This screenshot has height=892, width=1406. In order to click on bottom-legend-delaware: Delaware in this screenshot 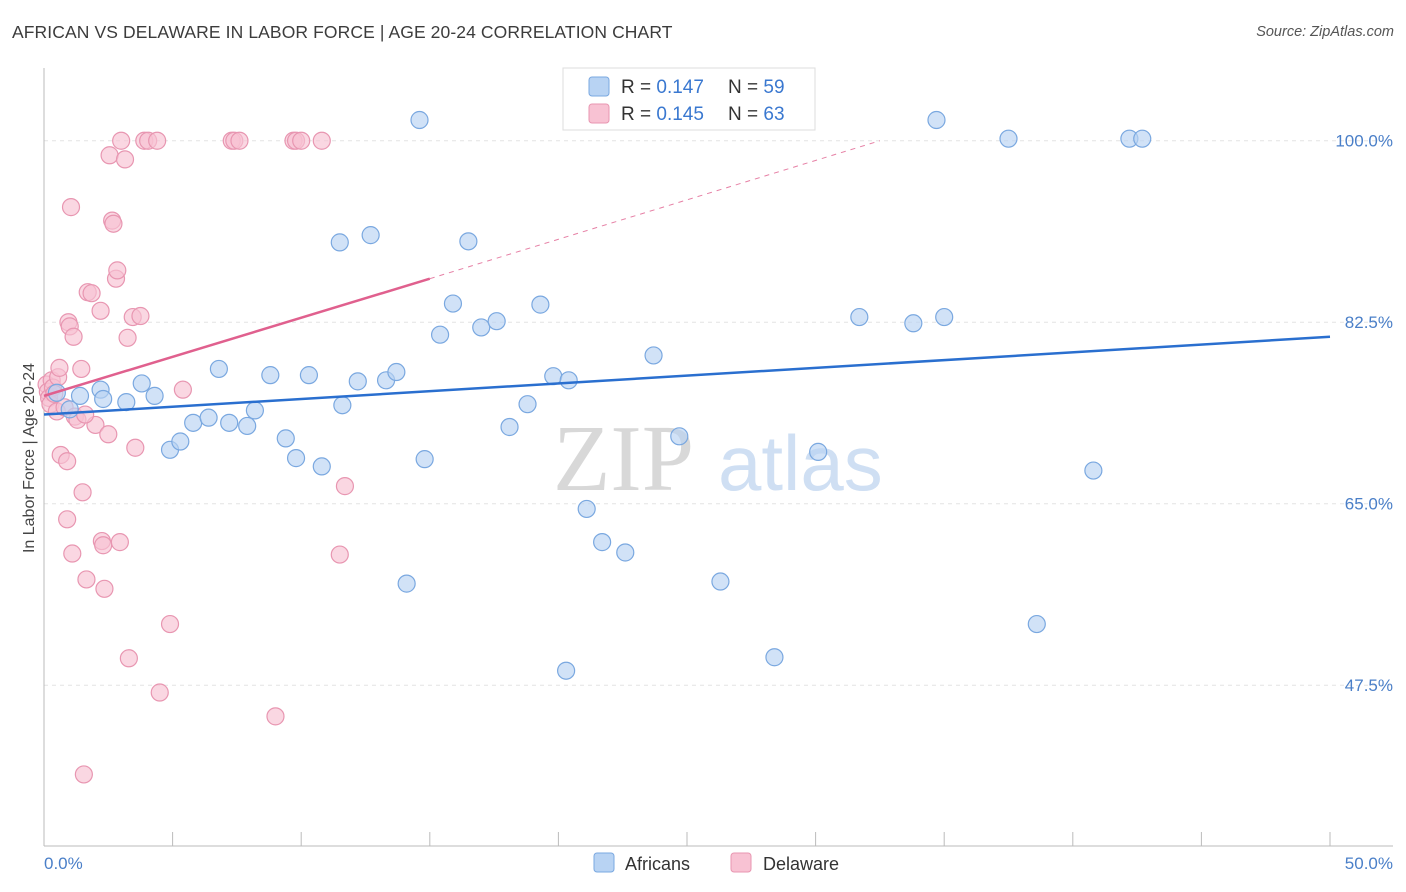, I will do `click(801, 864)`.